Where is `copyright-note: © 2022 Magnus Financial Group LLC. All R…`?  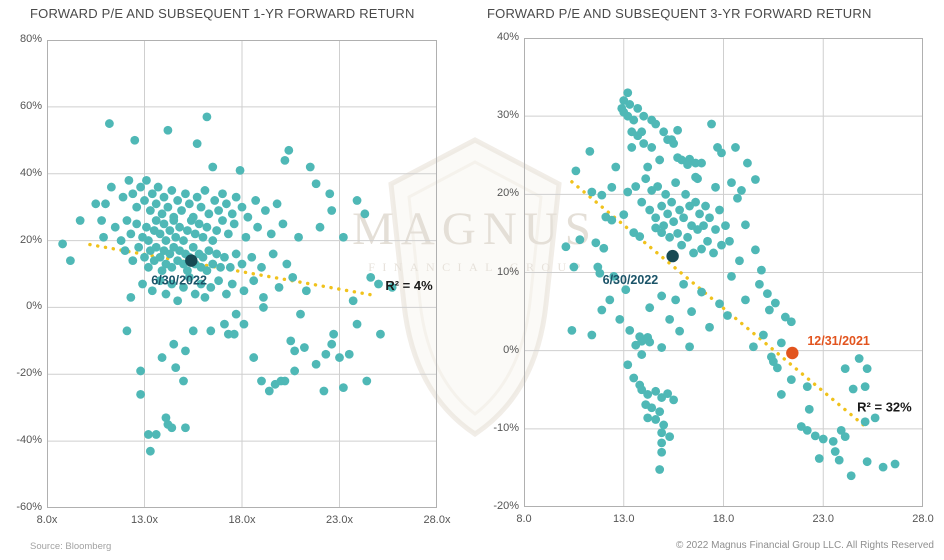 copyright-note: © 2022 Magnus Financial Group LLC. All R… is located at coordinates (804, 545).